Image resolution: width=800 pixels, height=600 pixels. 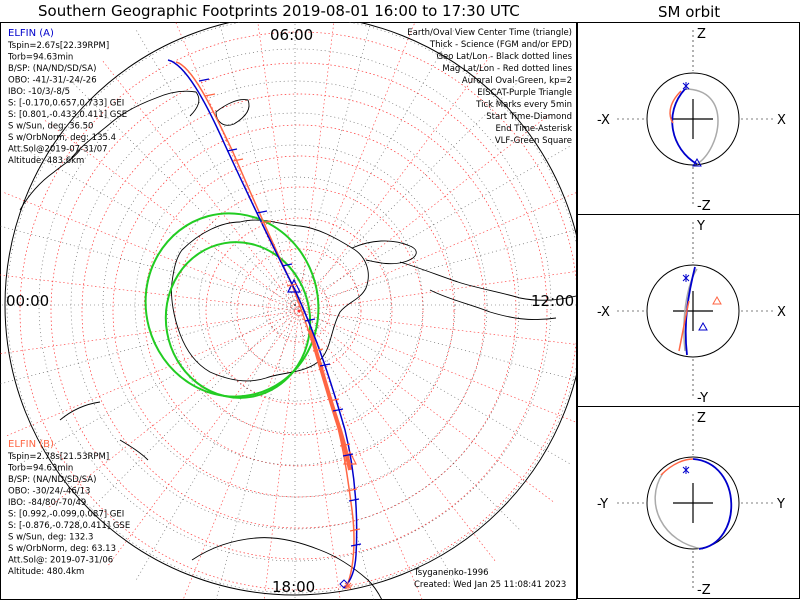 What do you see at coordinates (58, 457) in the screenshot?
I see `info-line: Tspin=2.78s[21.53RPM]` at bounding box center [58, 457].